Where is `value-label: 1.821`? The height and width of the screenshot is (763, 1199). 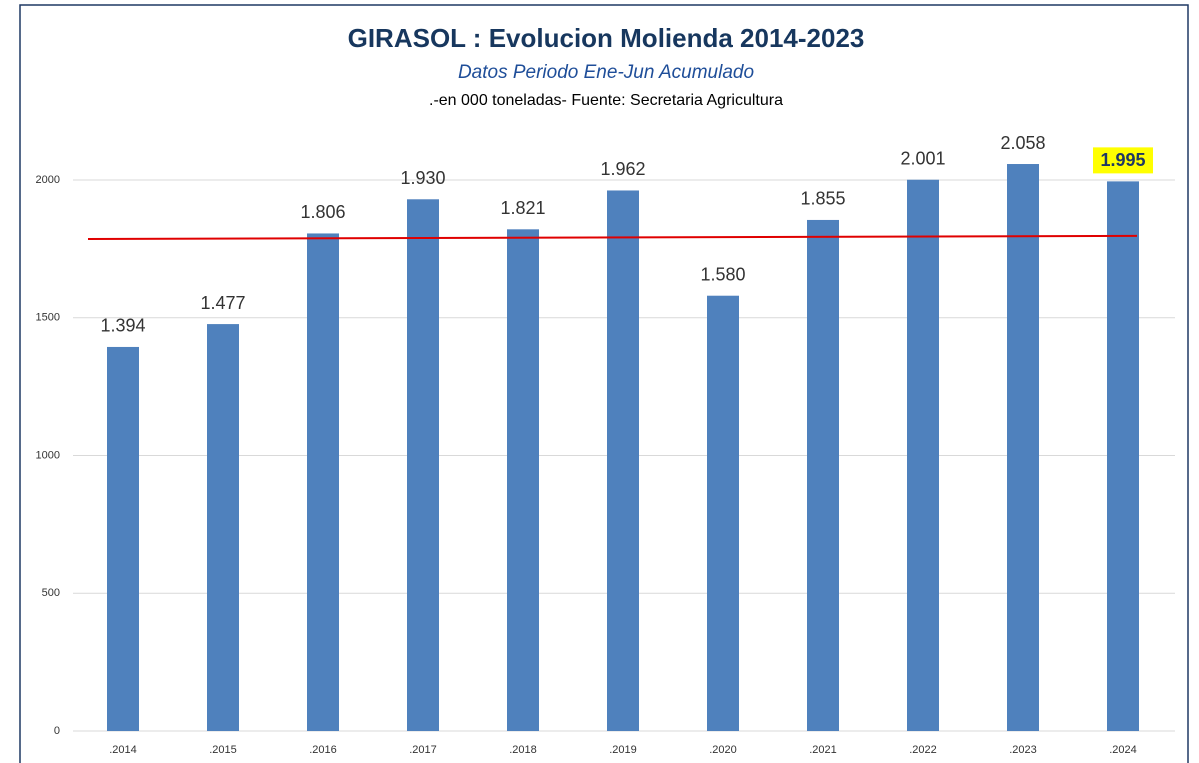
value-label: 1.821 is located at coordinates (522, 208).